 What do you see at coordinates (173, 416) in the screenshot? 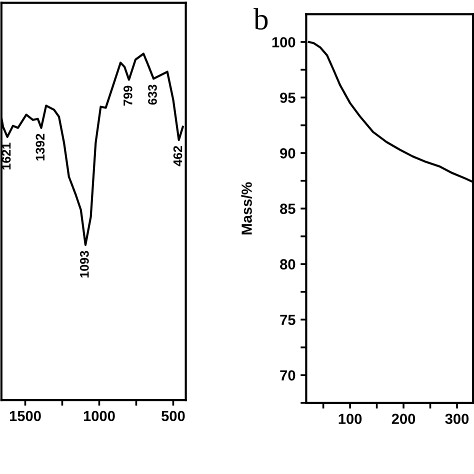
I see `x-tick-label: 500` at bounding box center [173, 416].